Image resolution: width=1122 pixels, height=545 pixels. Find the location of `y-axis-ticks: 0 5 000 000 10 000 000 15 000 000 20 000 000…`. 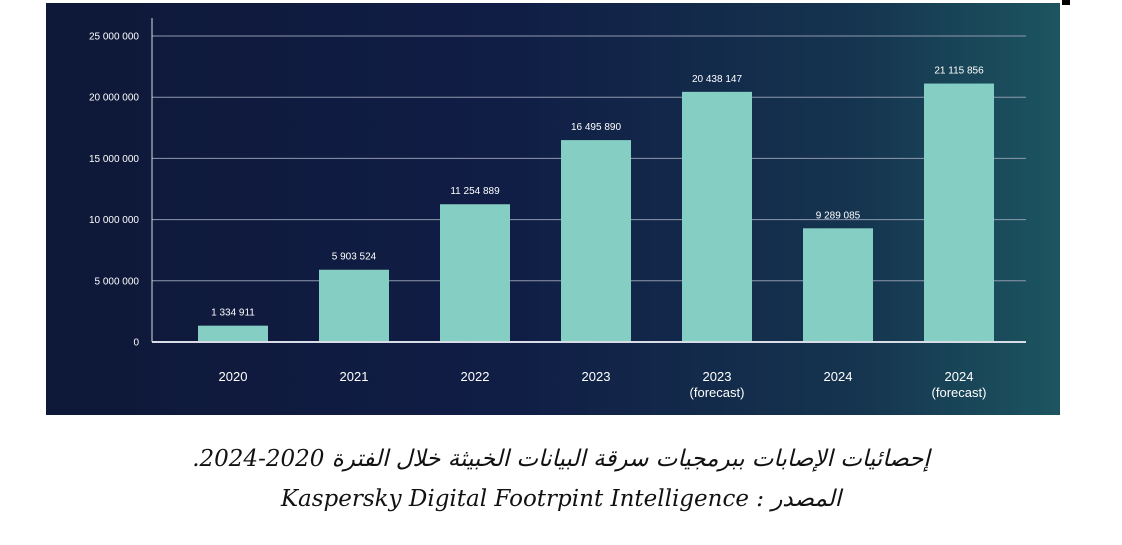

y-axis-ticks: 0 5 000 000 10 000 000 15 000 000 20 000 000… is located at coordinates (114, 190).